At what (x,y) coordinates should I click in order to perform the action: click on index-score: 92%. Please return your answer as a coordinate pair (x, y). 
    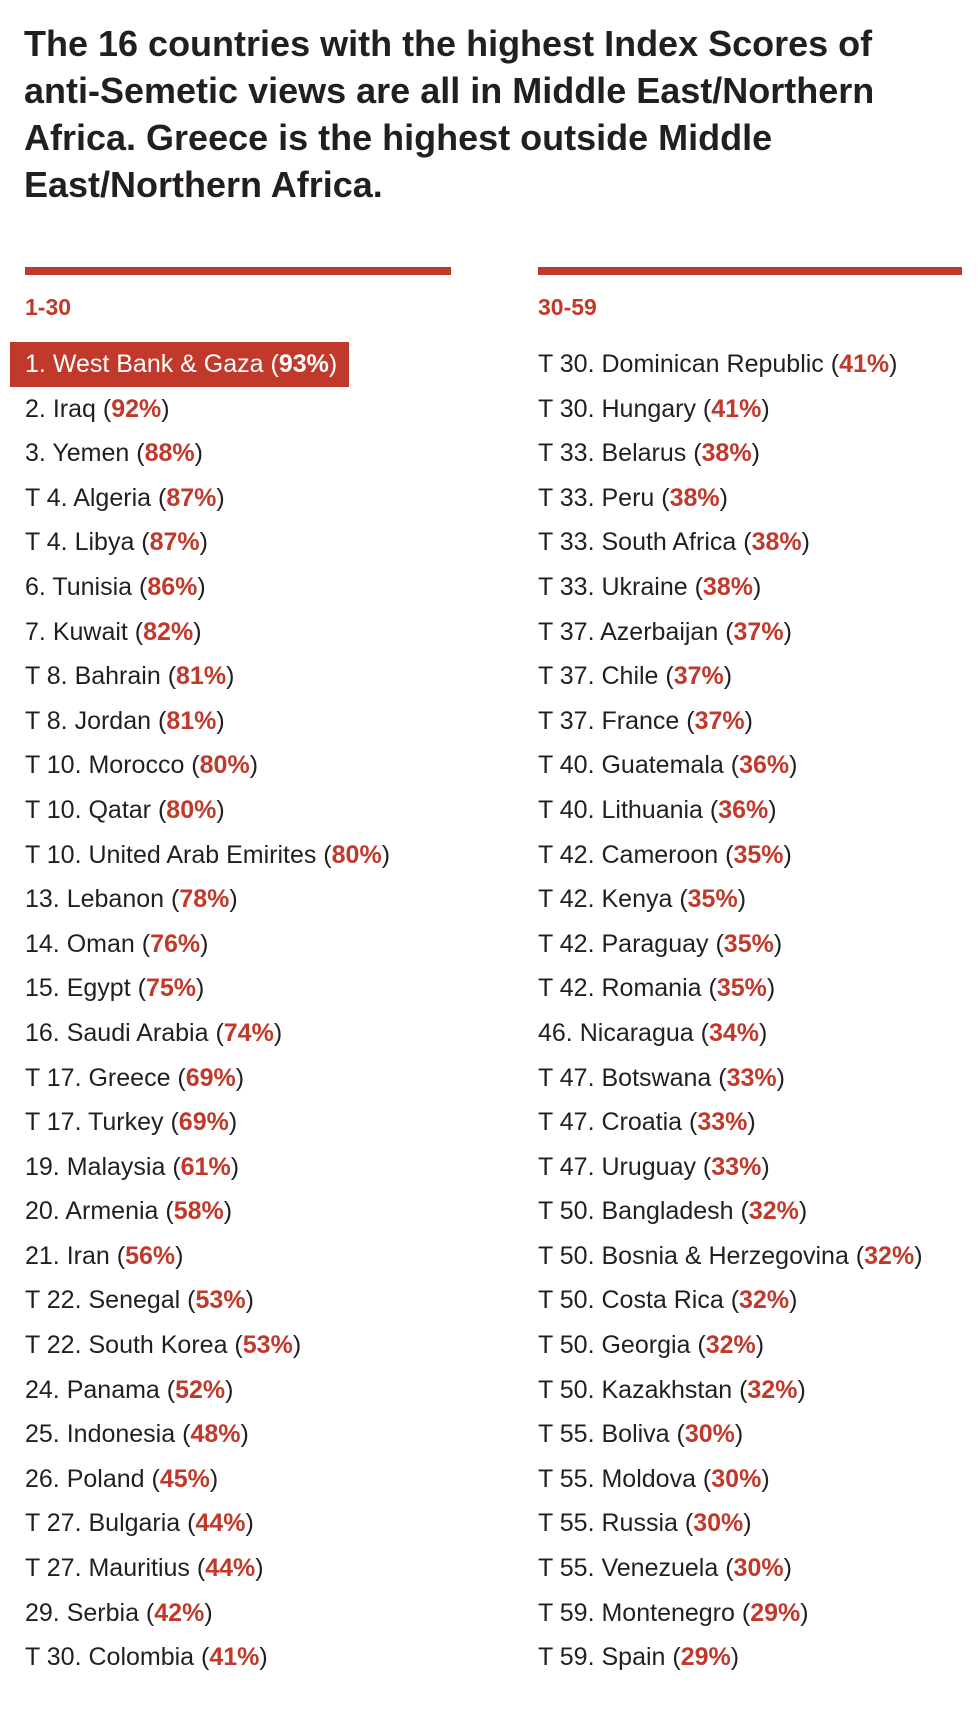
    Looking at the image, I should click on (136, 408).